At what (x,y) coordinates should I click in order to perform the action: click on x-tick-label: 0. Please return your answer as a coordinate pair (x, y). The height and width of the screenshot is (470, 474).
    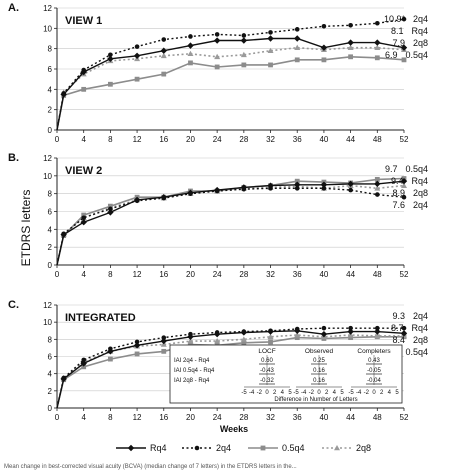
    Looking at the image, I should click on (57, 274).